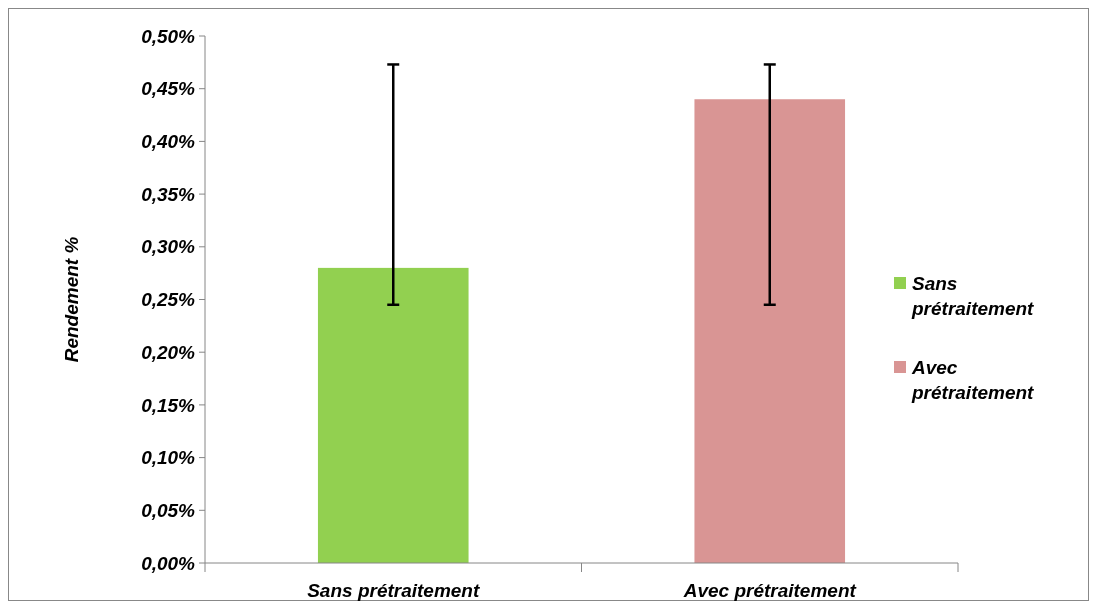 The width and height of the screenshot is (1097, 609). I want to click on y-tick-label: 0,15%, so click(168, 405).